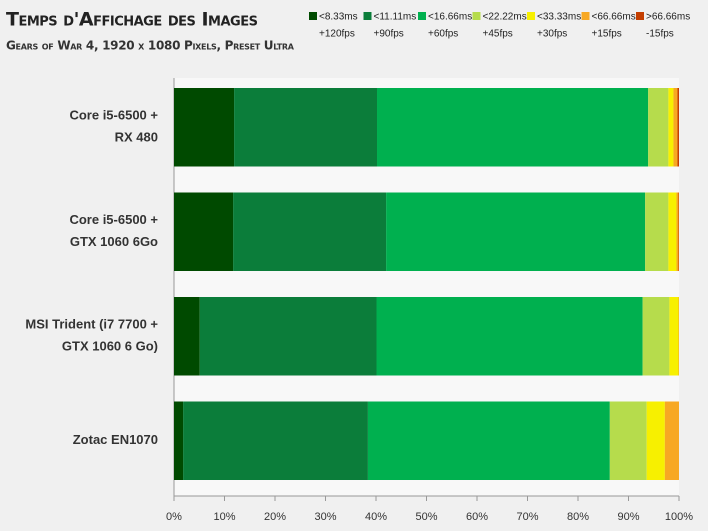  I want to click on legend-label: <16.66ms, so click(450, 17).